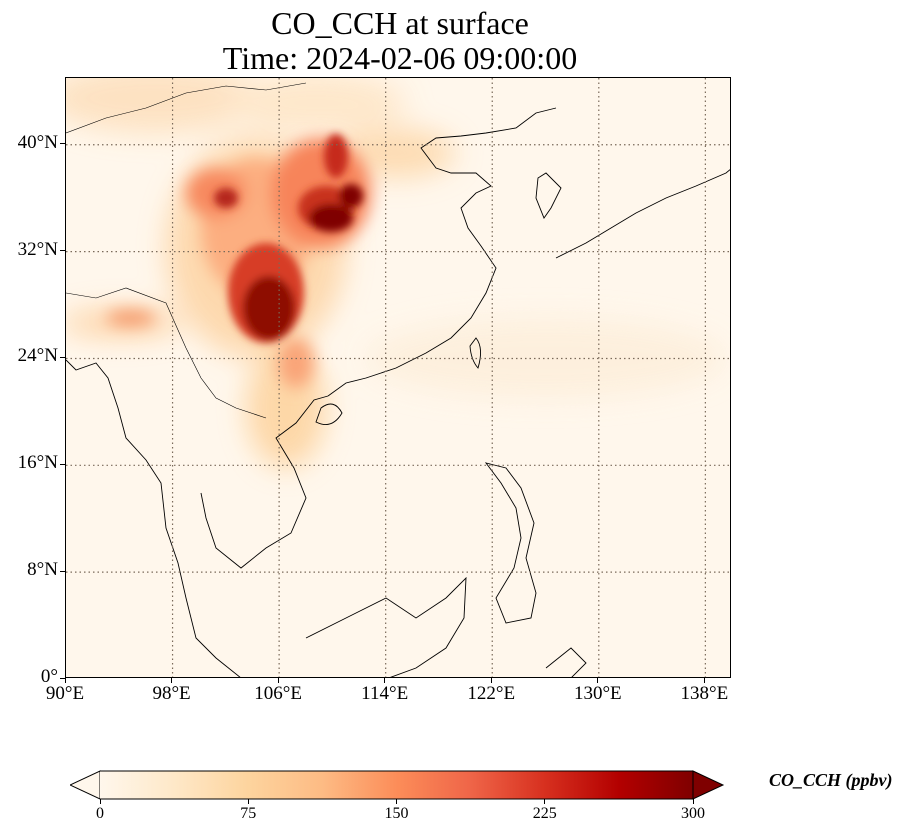 The width and height of the screenshot is (921, 836). I want to click on plume-assam-core, so click(131, 318).